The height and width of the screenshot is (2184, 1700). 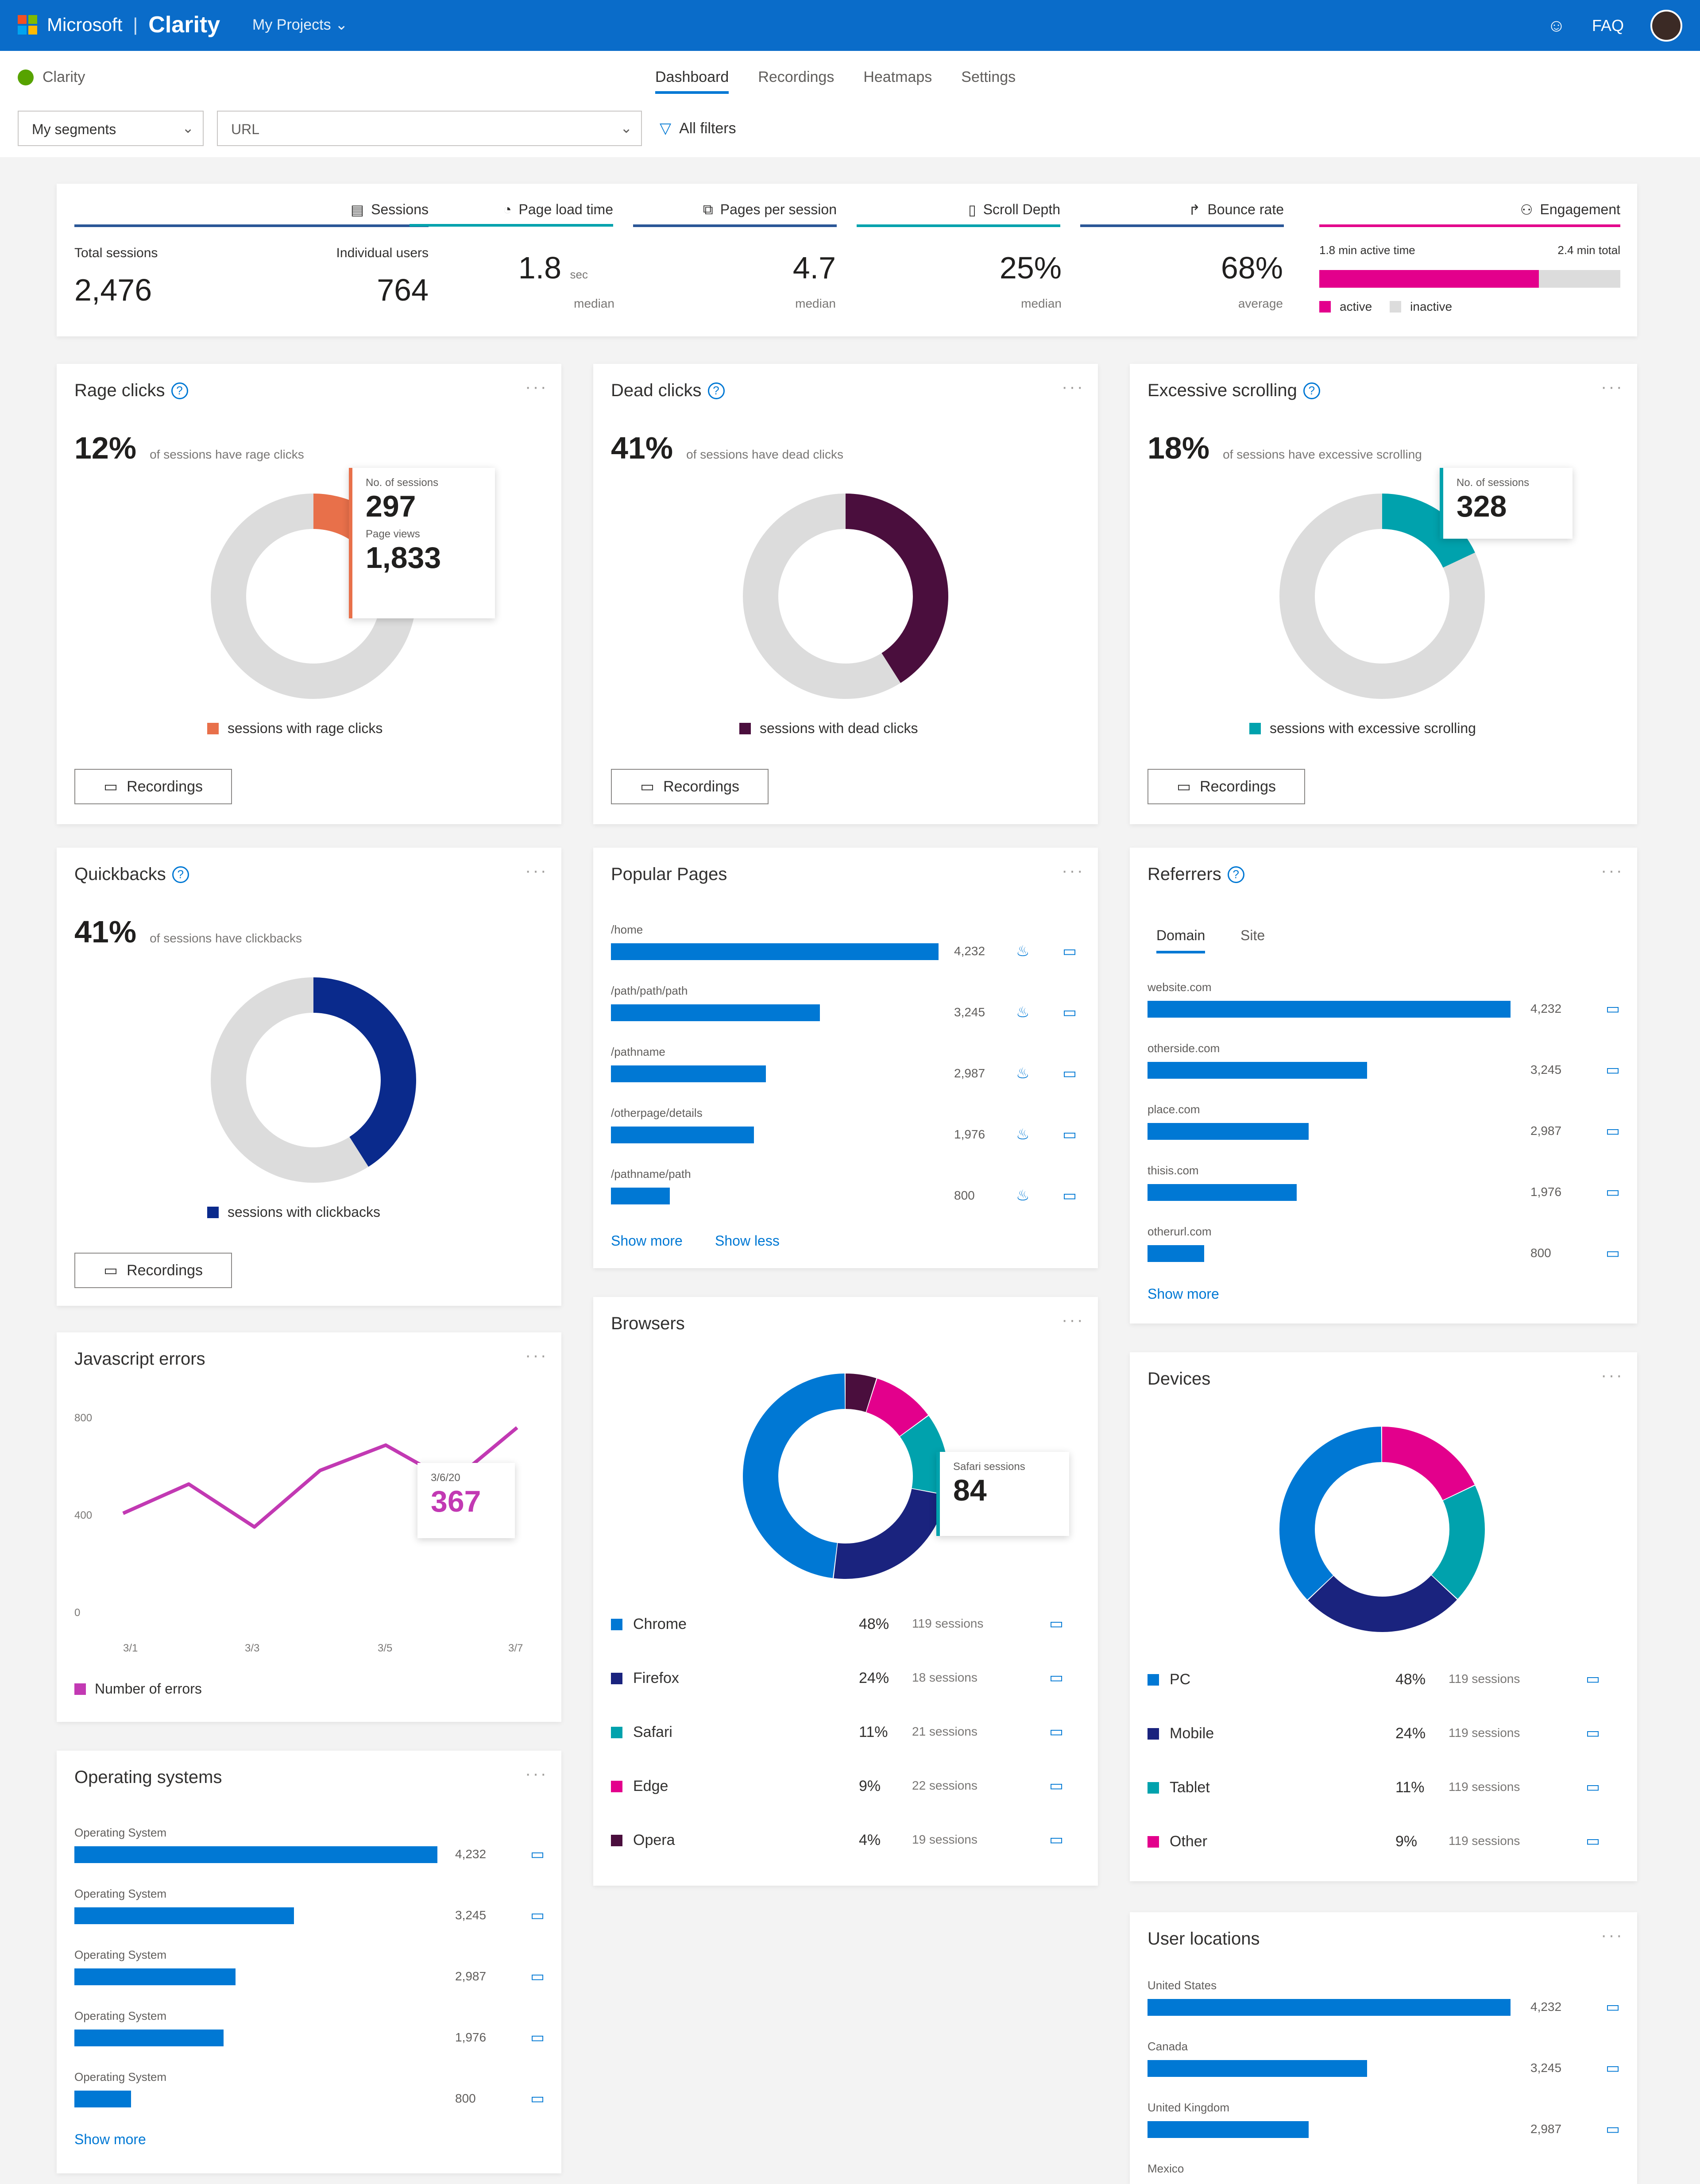 What do you see at coordinates (311, 1913) in the screenshot?
I see `bar-row: Operating System 3,245 ▭` at bounding box center [311, 1913].